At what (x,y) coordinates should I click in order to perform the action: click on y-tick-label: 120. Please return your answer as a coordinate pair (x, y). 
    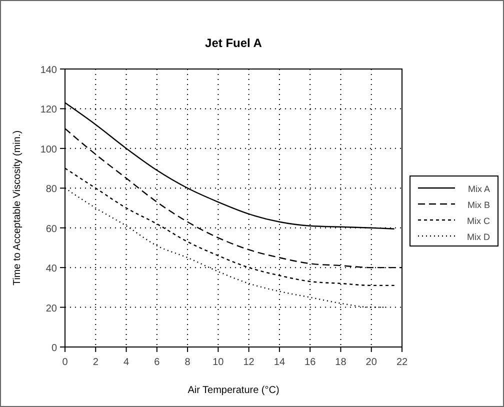
    Looking at the image, I should click on (49, 110).